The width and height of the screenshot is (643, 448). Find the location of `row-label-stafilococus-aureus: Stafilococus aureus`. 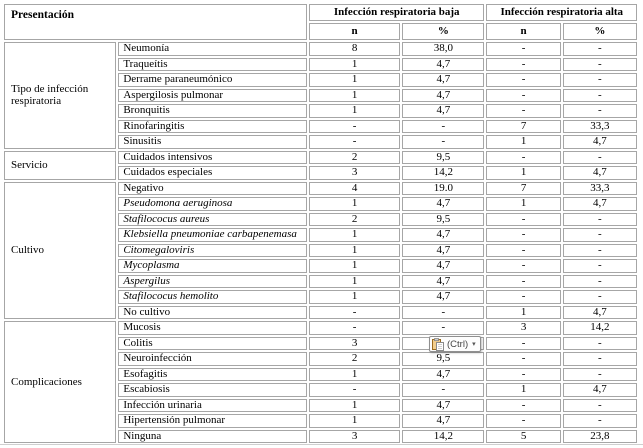

row-label-stafilococus-aureus: Stafilococus aureus is located at coordinates (212, 219).